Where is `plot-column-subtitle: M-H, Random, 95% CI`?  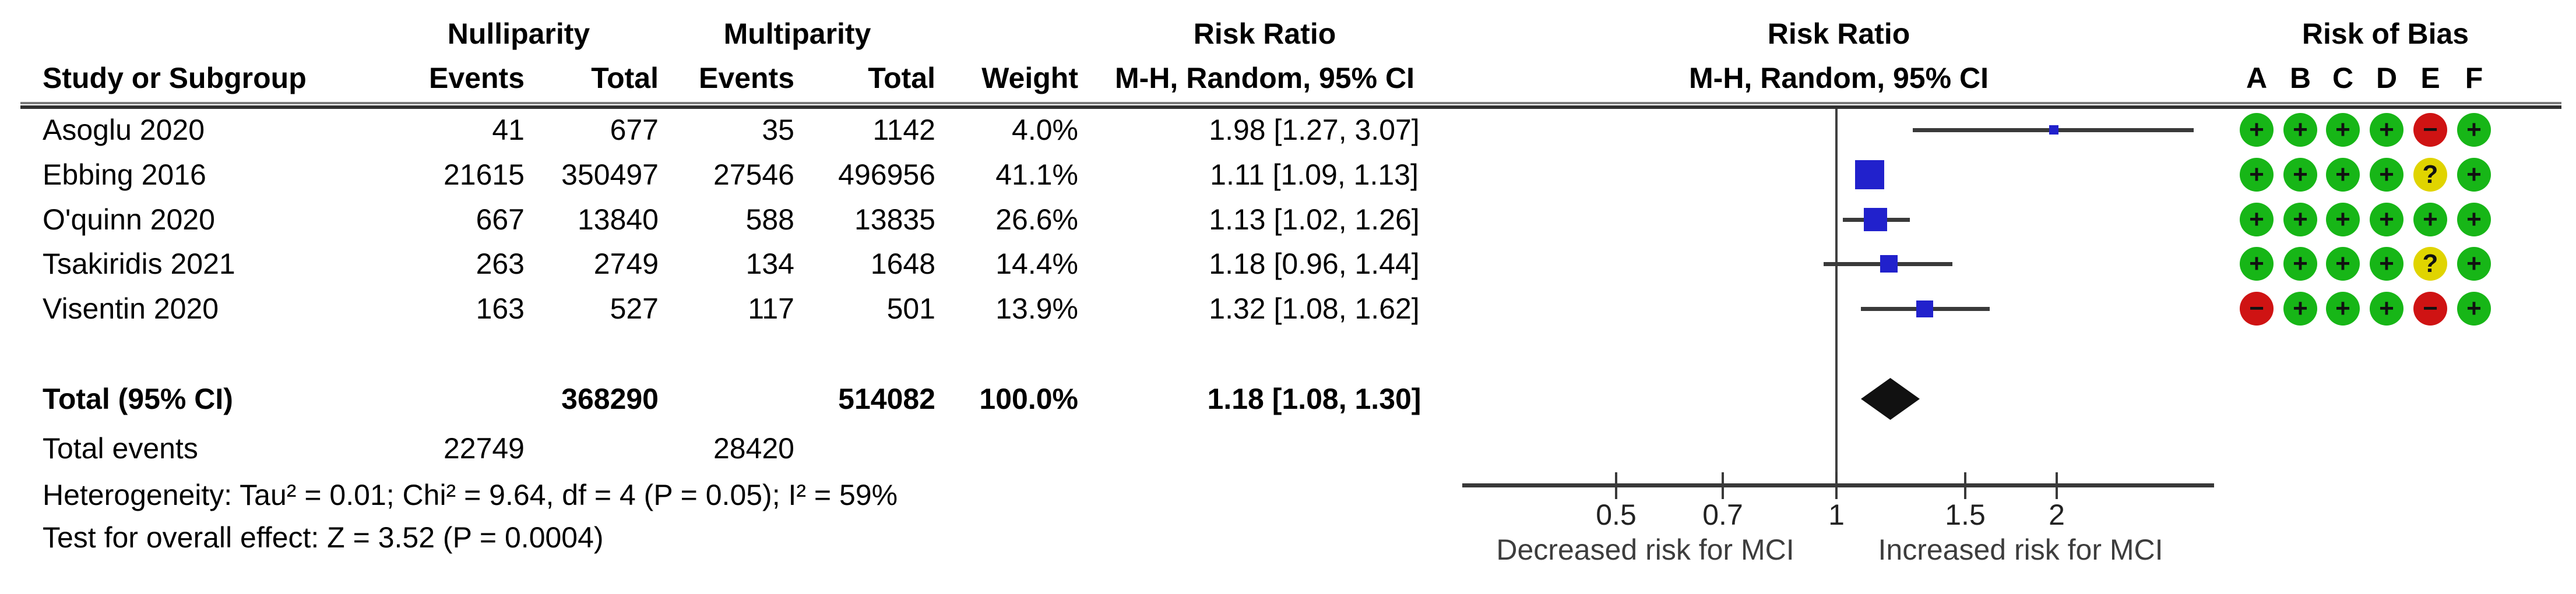
plot-column-subtitle: M-H, Random, 95% CI is located at coordinates (1839, 78).